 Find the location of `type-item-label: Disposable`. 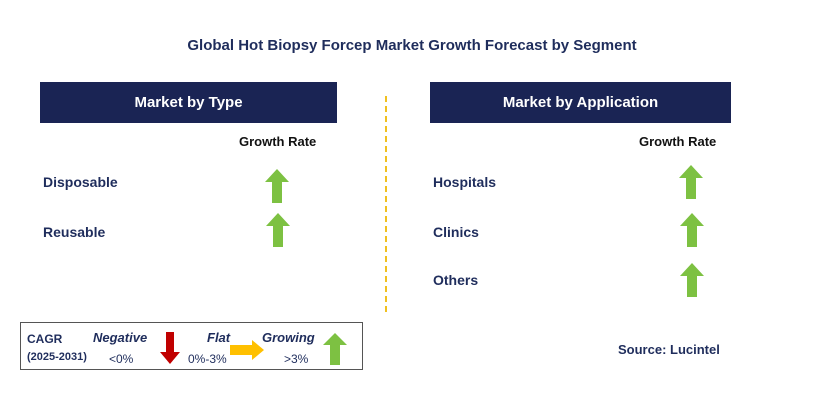

type-item-label: Disposable is located at coordinates (80, 182).